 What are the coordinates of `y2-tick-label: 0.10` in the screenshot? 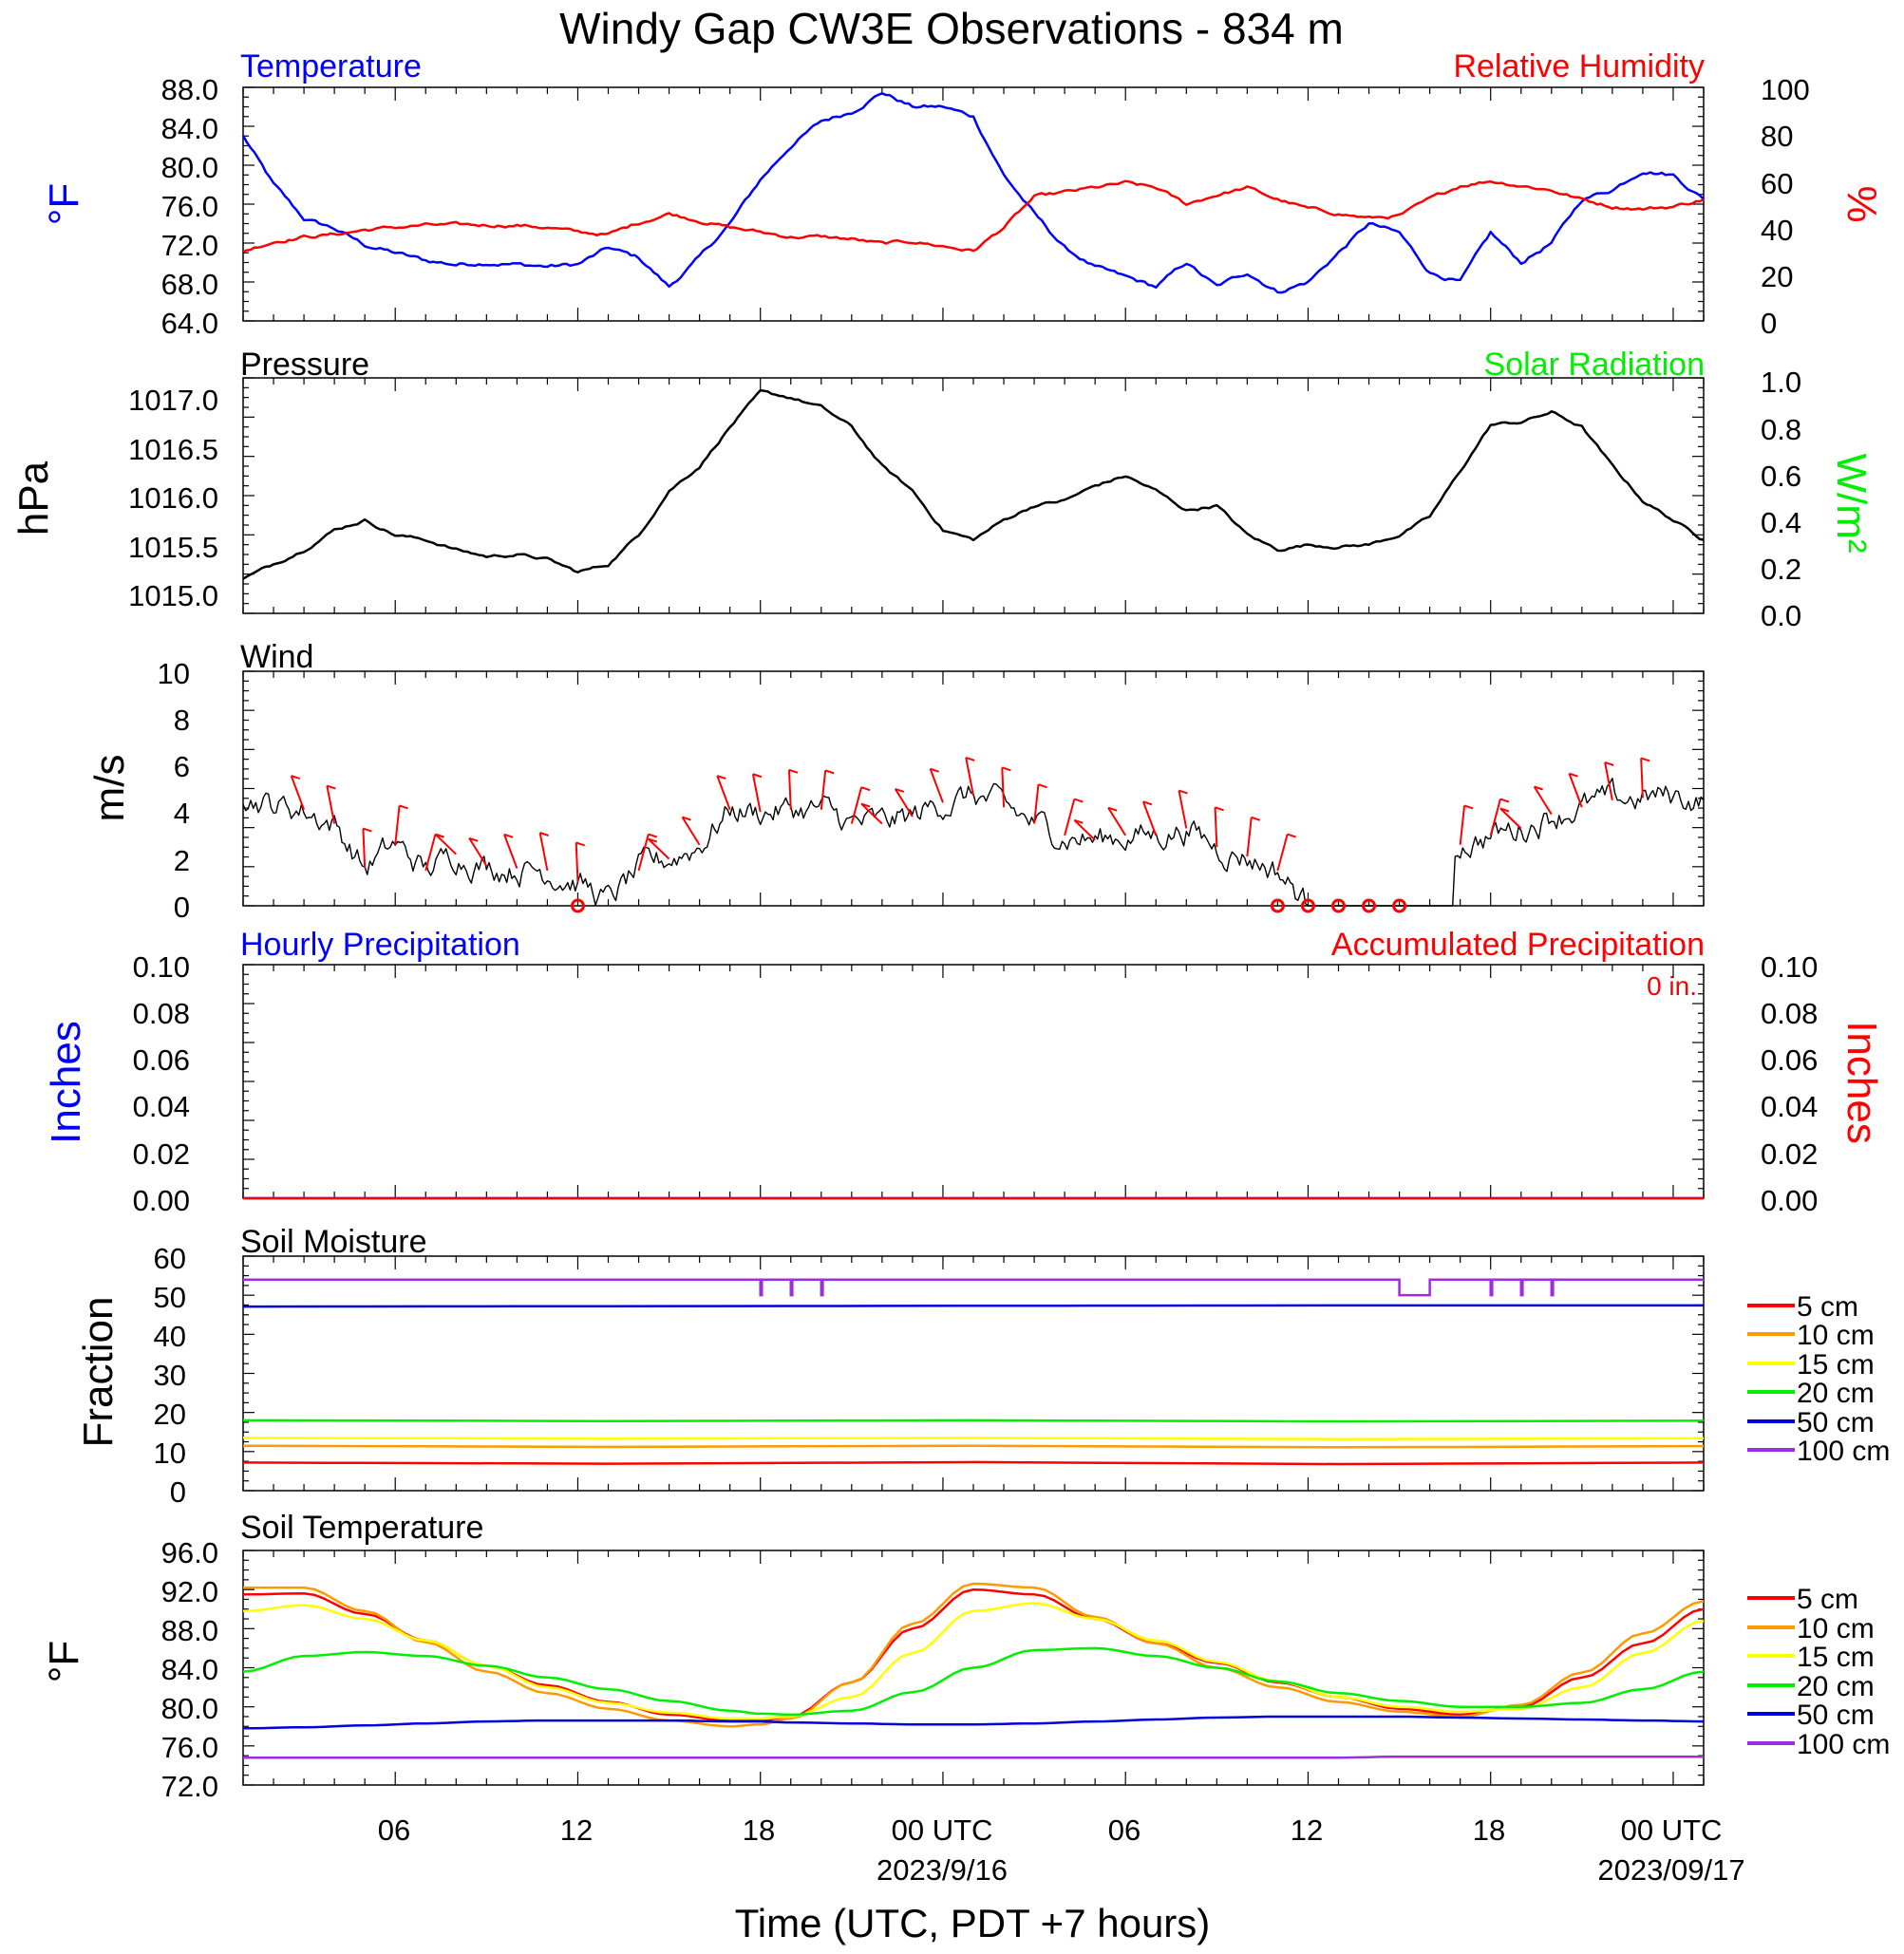 It's located at (1790, 967).